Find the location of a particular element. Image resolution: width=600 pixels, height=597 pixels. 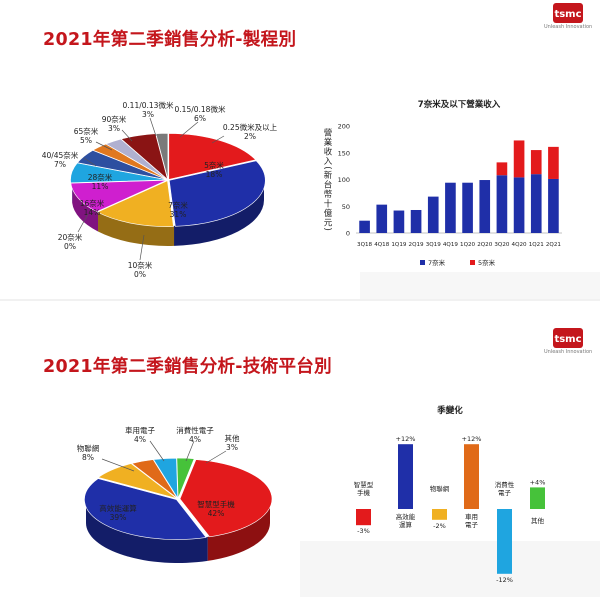

bar-7-1q19 is located at coordinates (399, 221).